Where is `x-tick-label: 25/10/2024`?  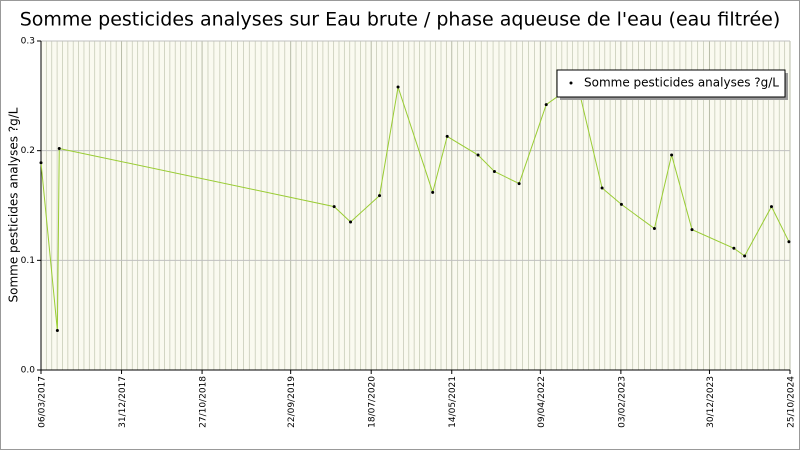
x-tick-label: 25/10/2024 is located at coordinates (792, 402).